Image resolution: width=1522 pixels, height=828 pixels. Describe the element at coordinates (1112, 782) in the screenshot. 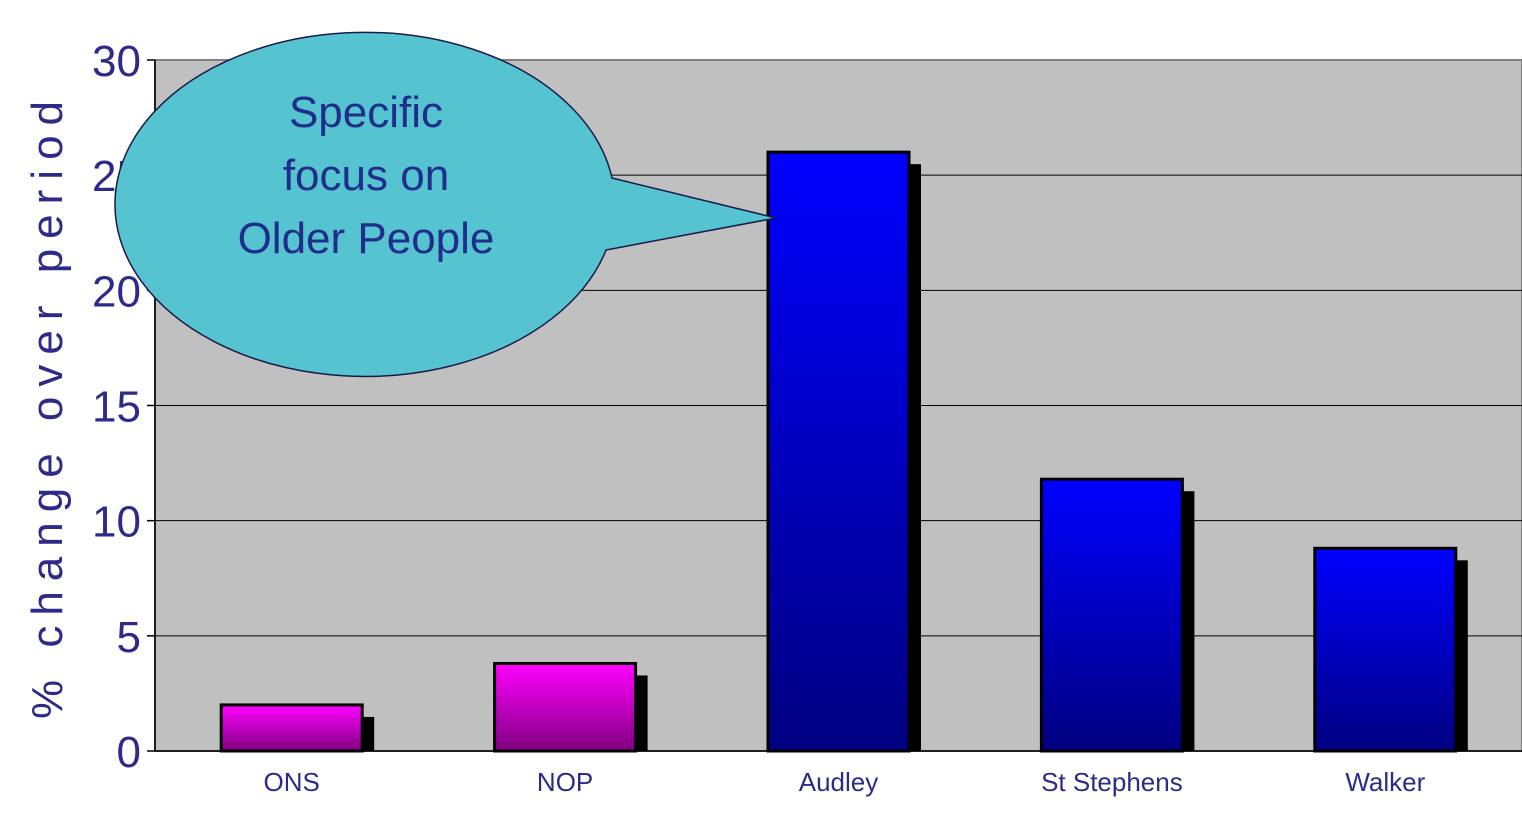

I see `x-tick-label: St Stephens` at that location.